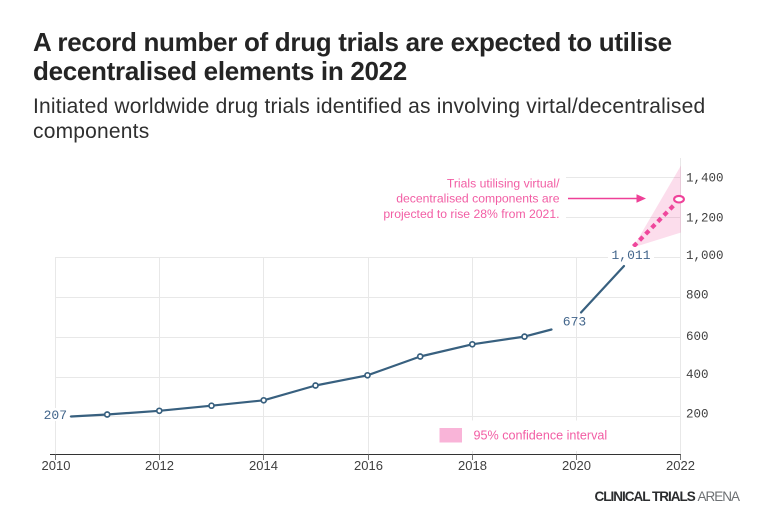  I want to click on svg-text: 2010, so click(56, 465).